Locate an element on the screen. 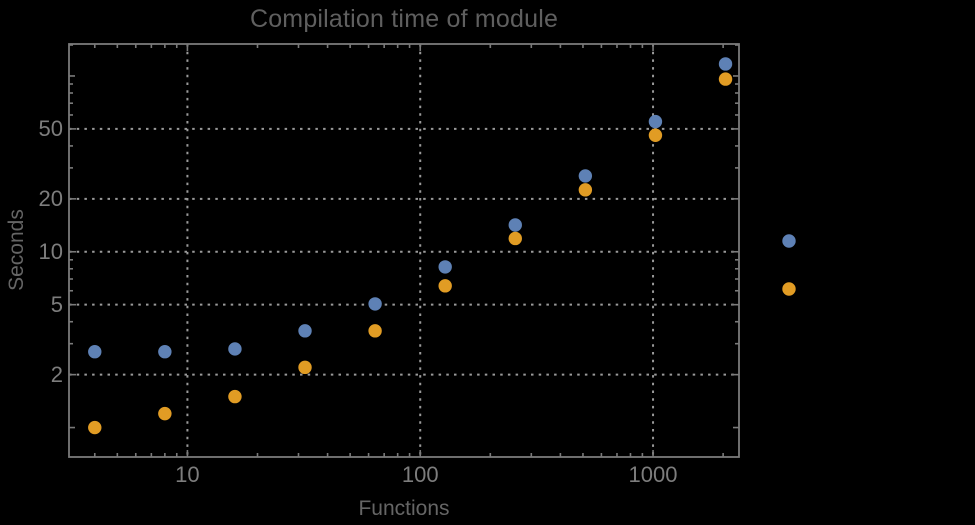 This screenshot has height=525, width=975. chart-title: Compilation time of module is located at coordinates (404, 19).